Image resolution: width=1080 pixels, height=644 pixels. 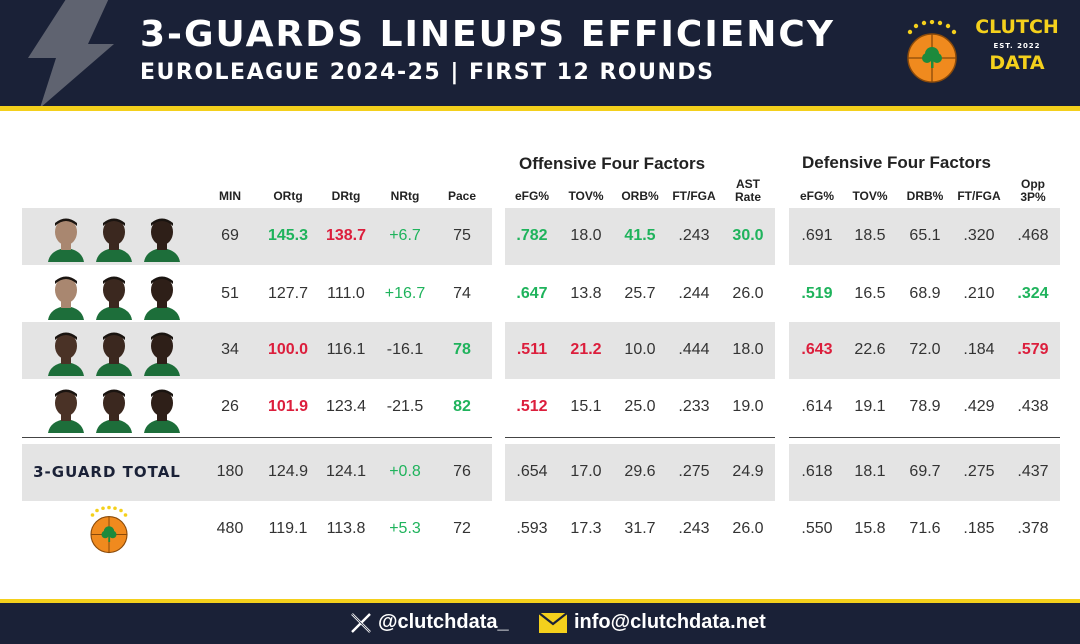 What do you see at coordinates (979, 528) in the screenshot?
I see `team-row-def-cell: .185` at bounding box center [979, 528].